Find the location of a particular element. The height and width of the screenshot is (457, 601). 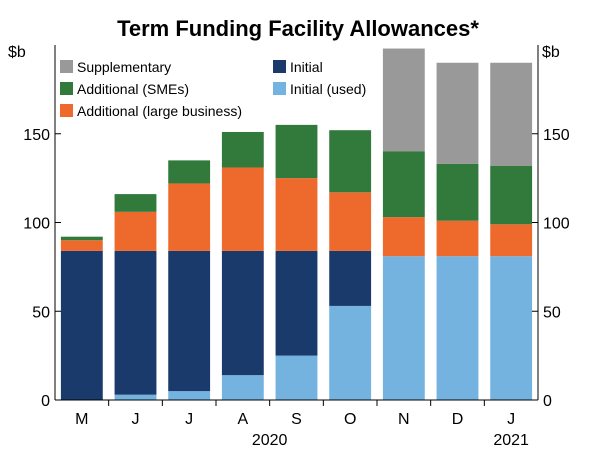

x-year-label-0: 2020 is located at coordinates (270, 440).